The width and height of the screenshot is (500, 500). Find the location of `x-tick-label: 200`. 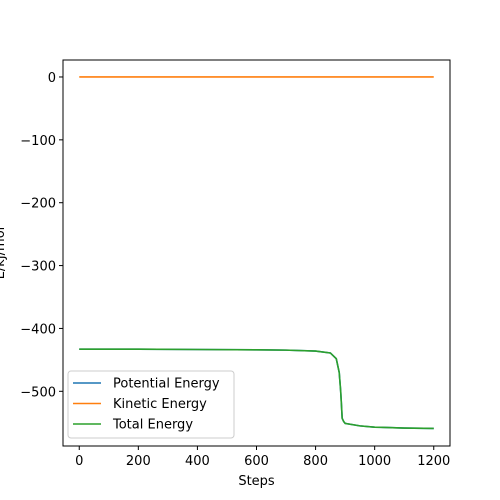

x-tick-label: 200 is located at coordinates (138, 461).